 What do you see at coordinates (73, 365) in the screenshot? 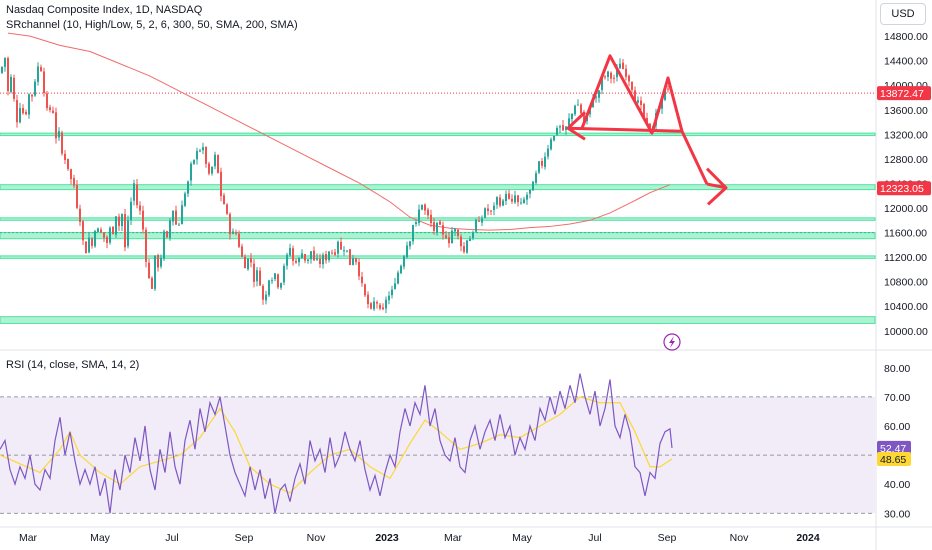
I see `rsi-legend: RSI (14, close, SMA, 14, 2)` at bounding box center [73, 365].